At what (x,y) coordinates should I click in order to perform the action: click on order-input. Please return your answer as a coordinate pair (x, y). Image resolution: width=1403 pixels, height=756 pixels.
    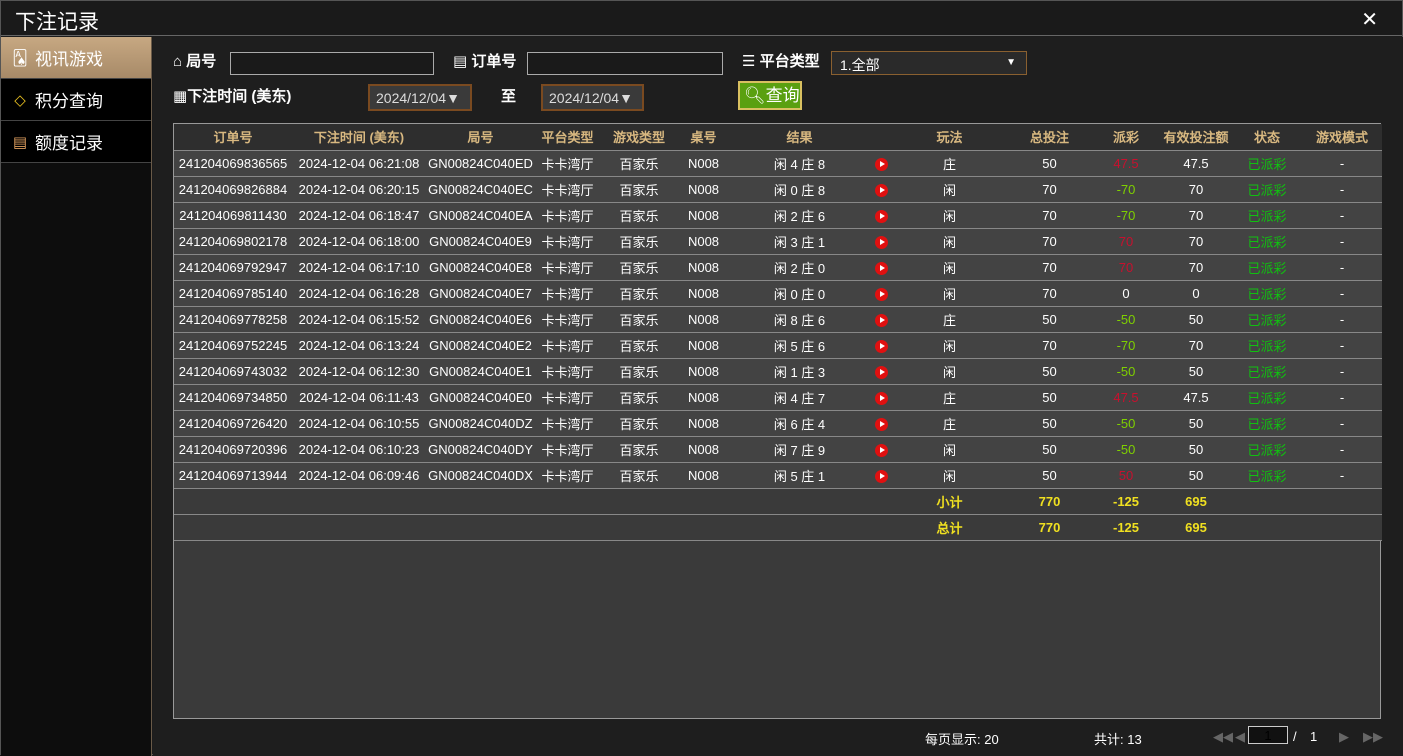
    Looking at the image, I should click on (625, 63).